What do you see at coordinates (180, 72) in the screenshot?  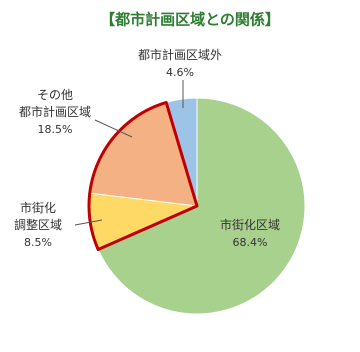 I see `value-label: 4.6%` at bounding box center [180, 72].